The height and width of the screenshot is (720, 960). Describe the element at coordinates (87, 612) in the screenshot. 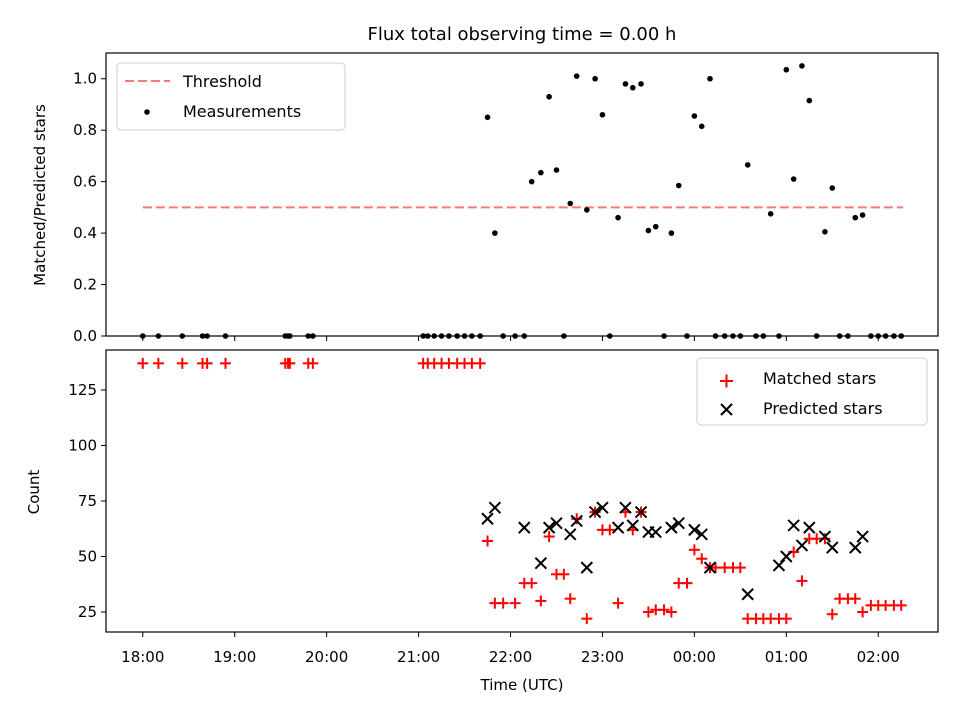

I see `bottom-y-tick-label: 25` at that location.